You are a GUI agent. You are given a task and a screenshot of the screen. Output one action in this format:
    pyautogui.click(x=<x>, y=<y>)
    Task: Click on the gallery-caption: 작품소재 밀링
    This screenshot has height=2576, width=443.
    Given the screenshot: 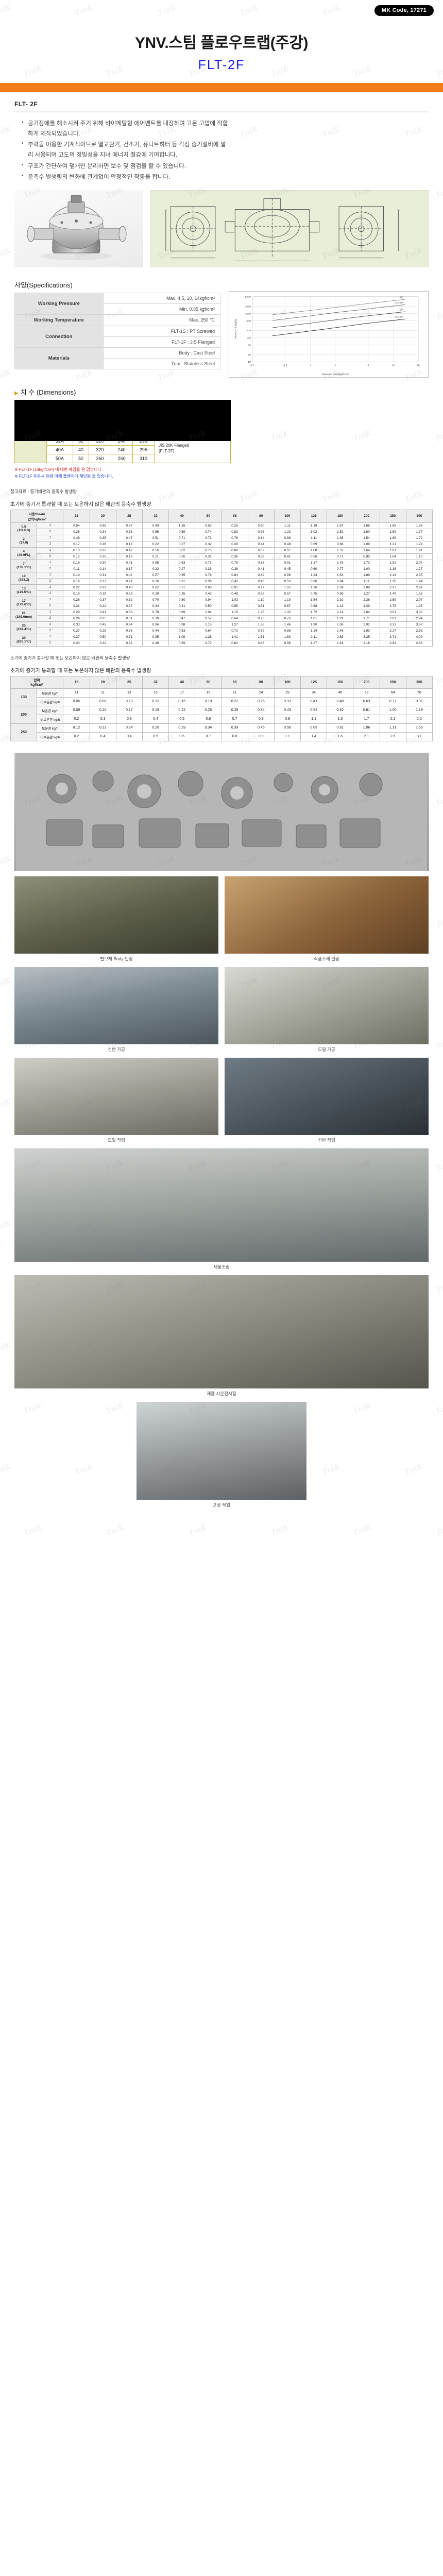 What is the action you would take?
    pyautogui.click(x=326, y=958)
    